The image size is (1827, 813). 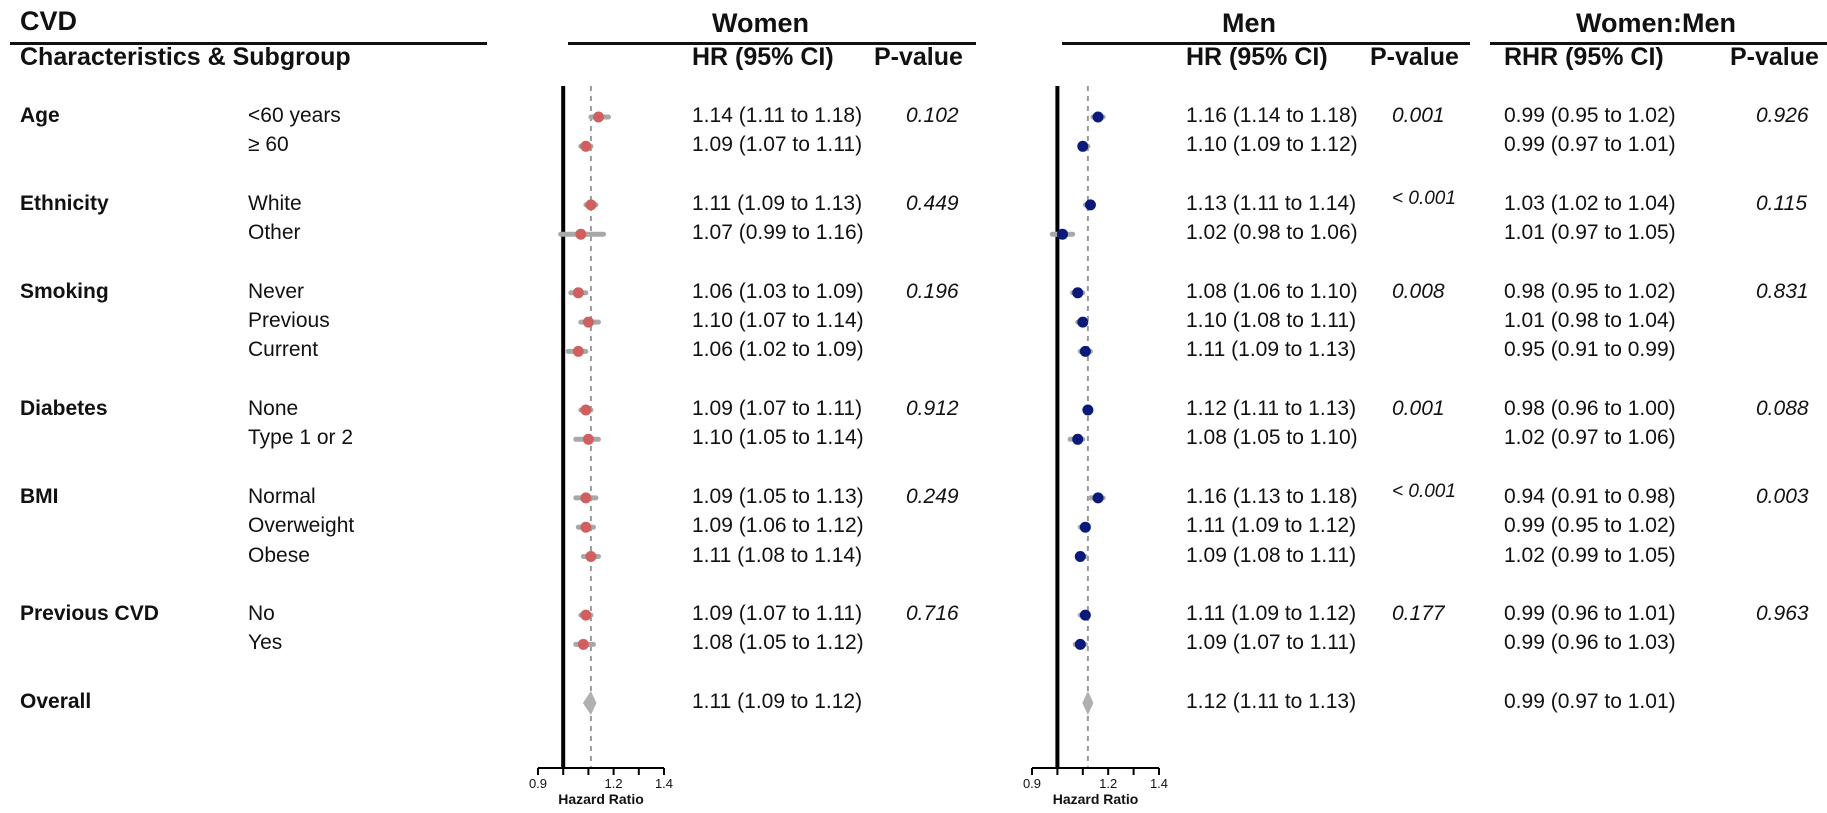 I want to click on women-men-rhr-ci: 0.99 (0.97 to 1.01), so click(x=1590, y=145).